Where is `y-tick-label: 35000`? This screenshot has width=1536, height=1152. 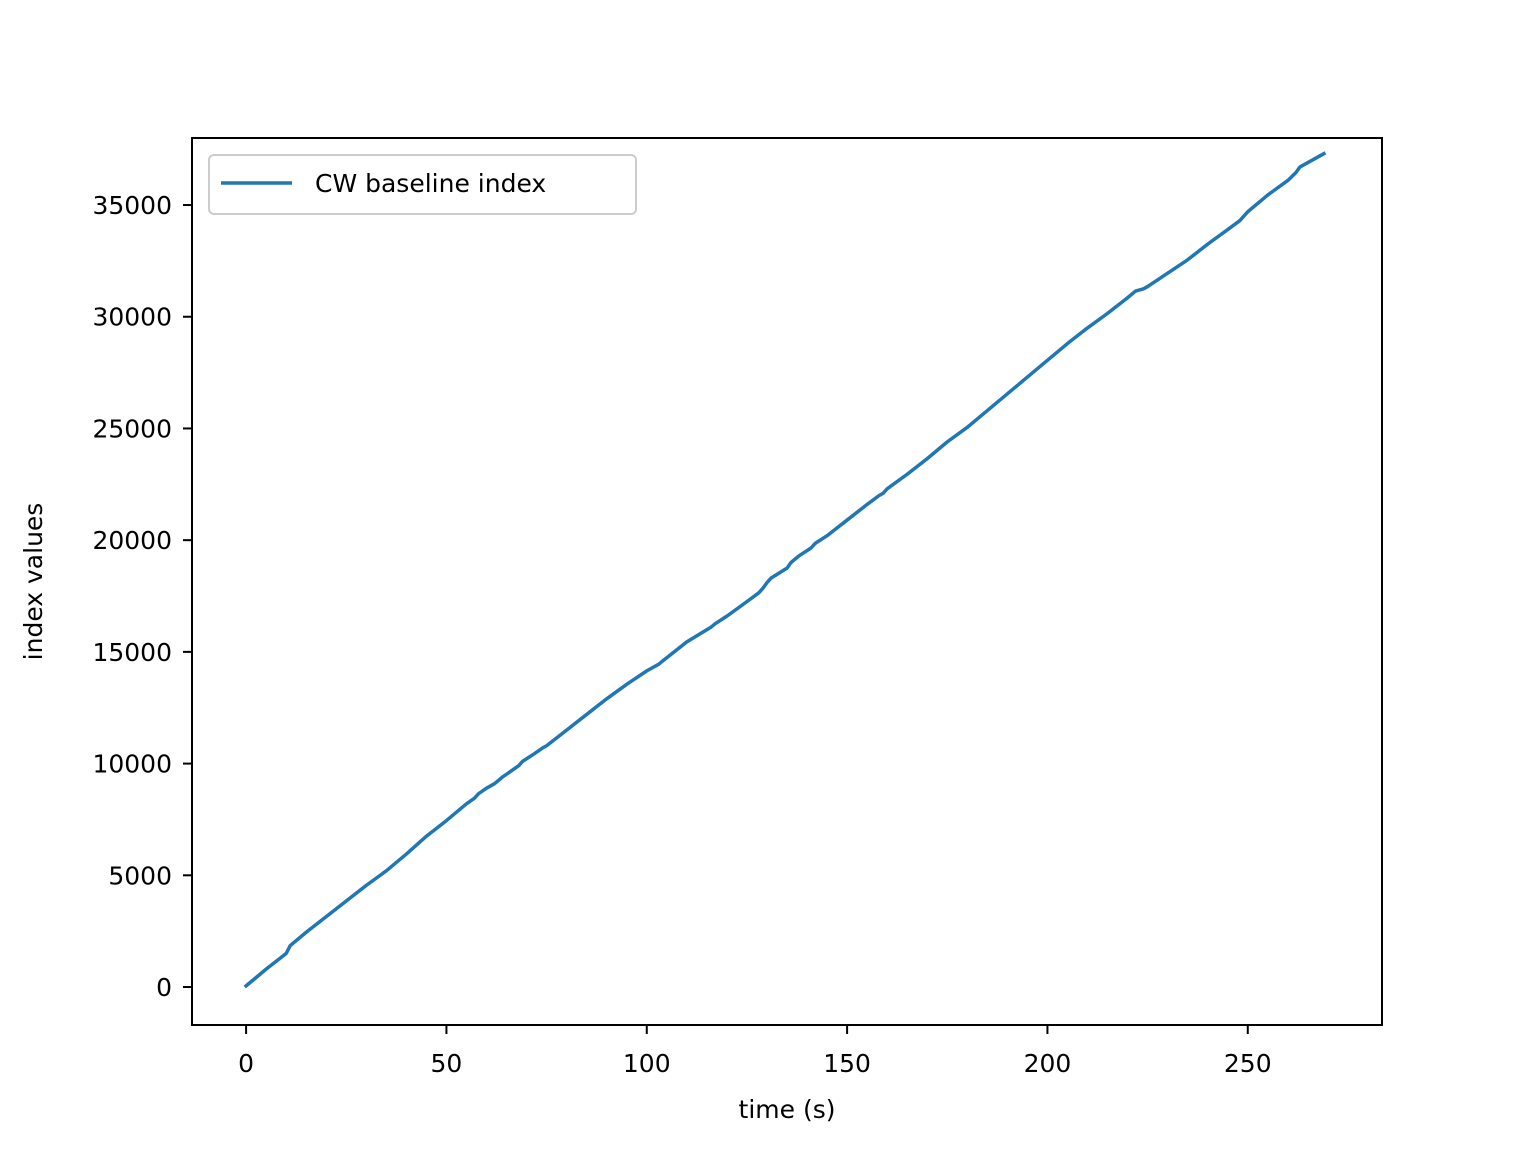 y-tick-label: 35000 is located at coordinates (132, 205).